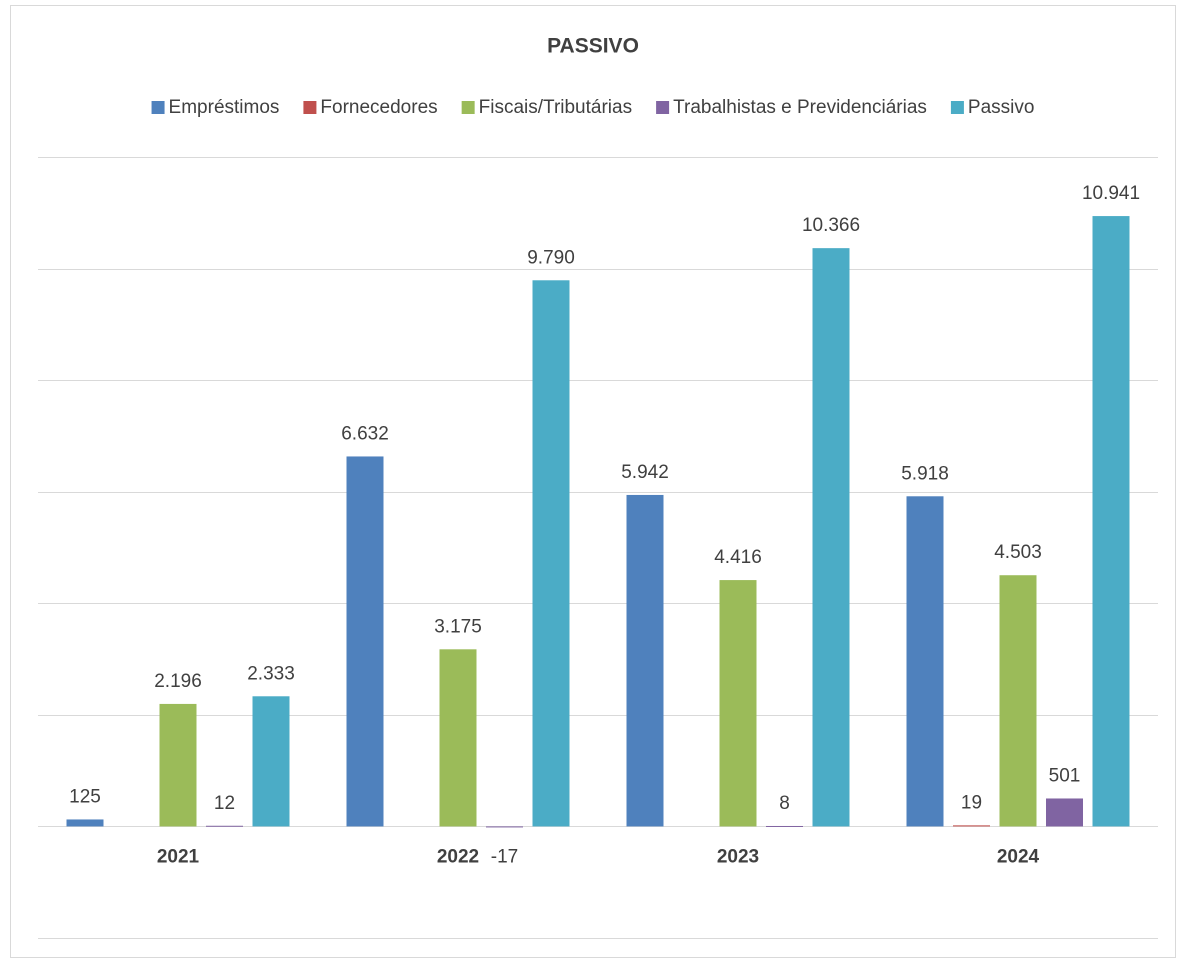 Image resolution: width=1186 pixels, height=965 pixels. What do you see at coordinates (738, 856) in the screenshot?
I see `x-tick-label: 2023` at bounding box center [738, 856].